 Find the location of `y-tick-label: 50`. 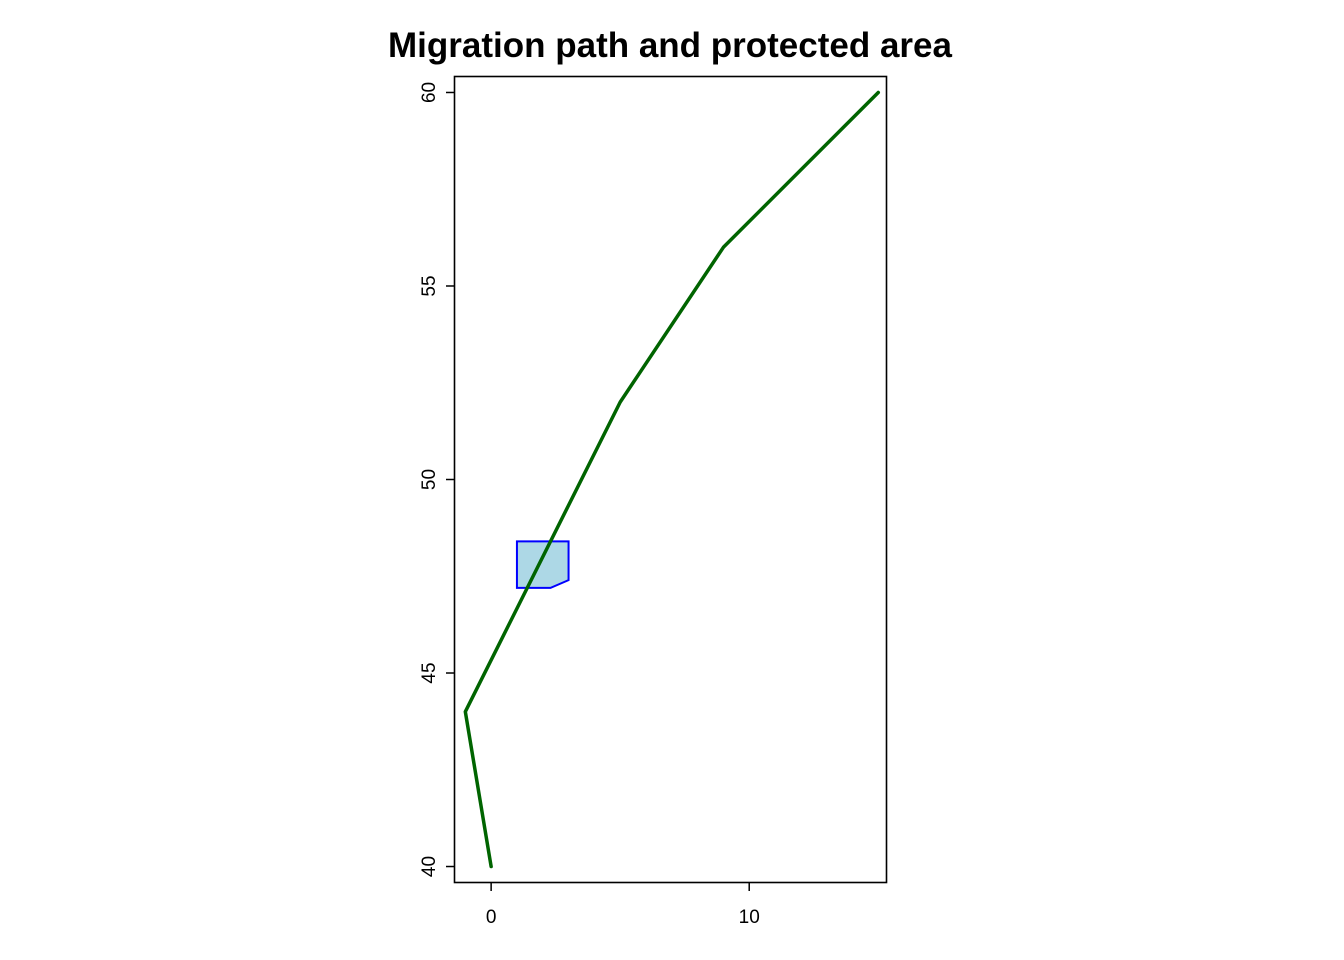

y-tick-label: 50 is located at coordinates (429, 479).